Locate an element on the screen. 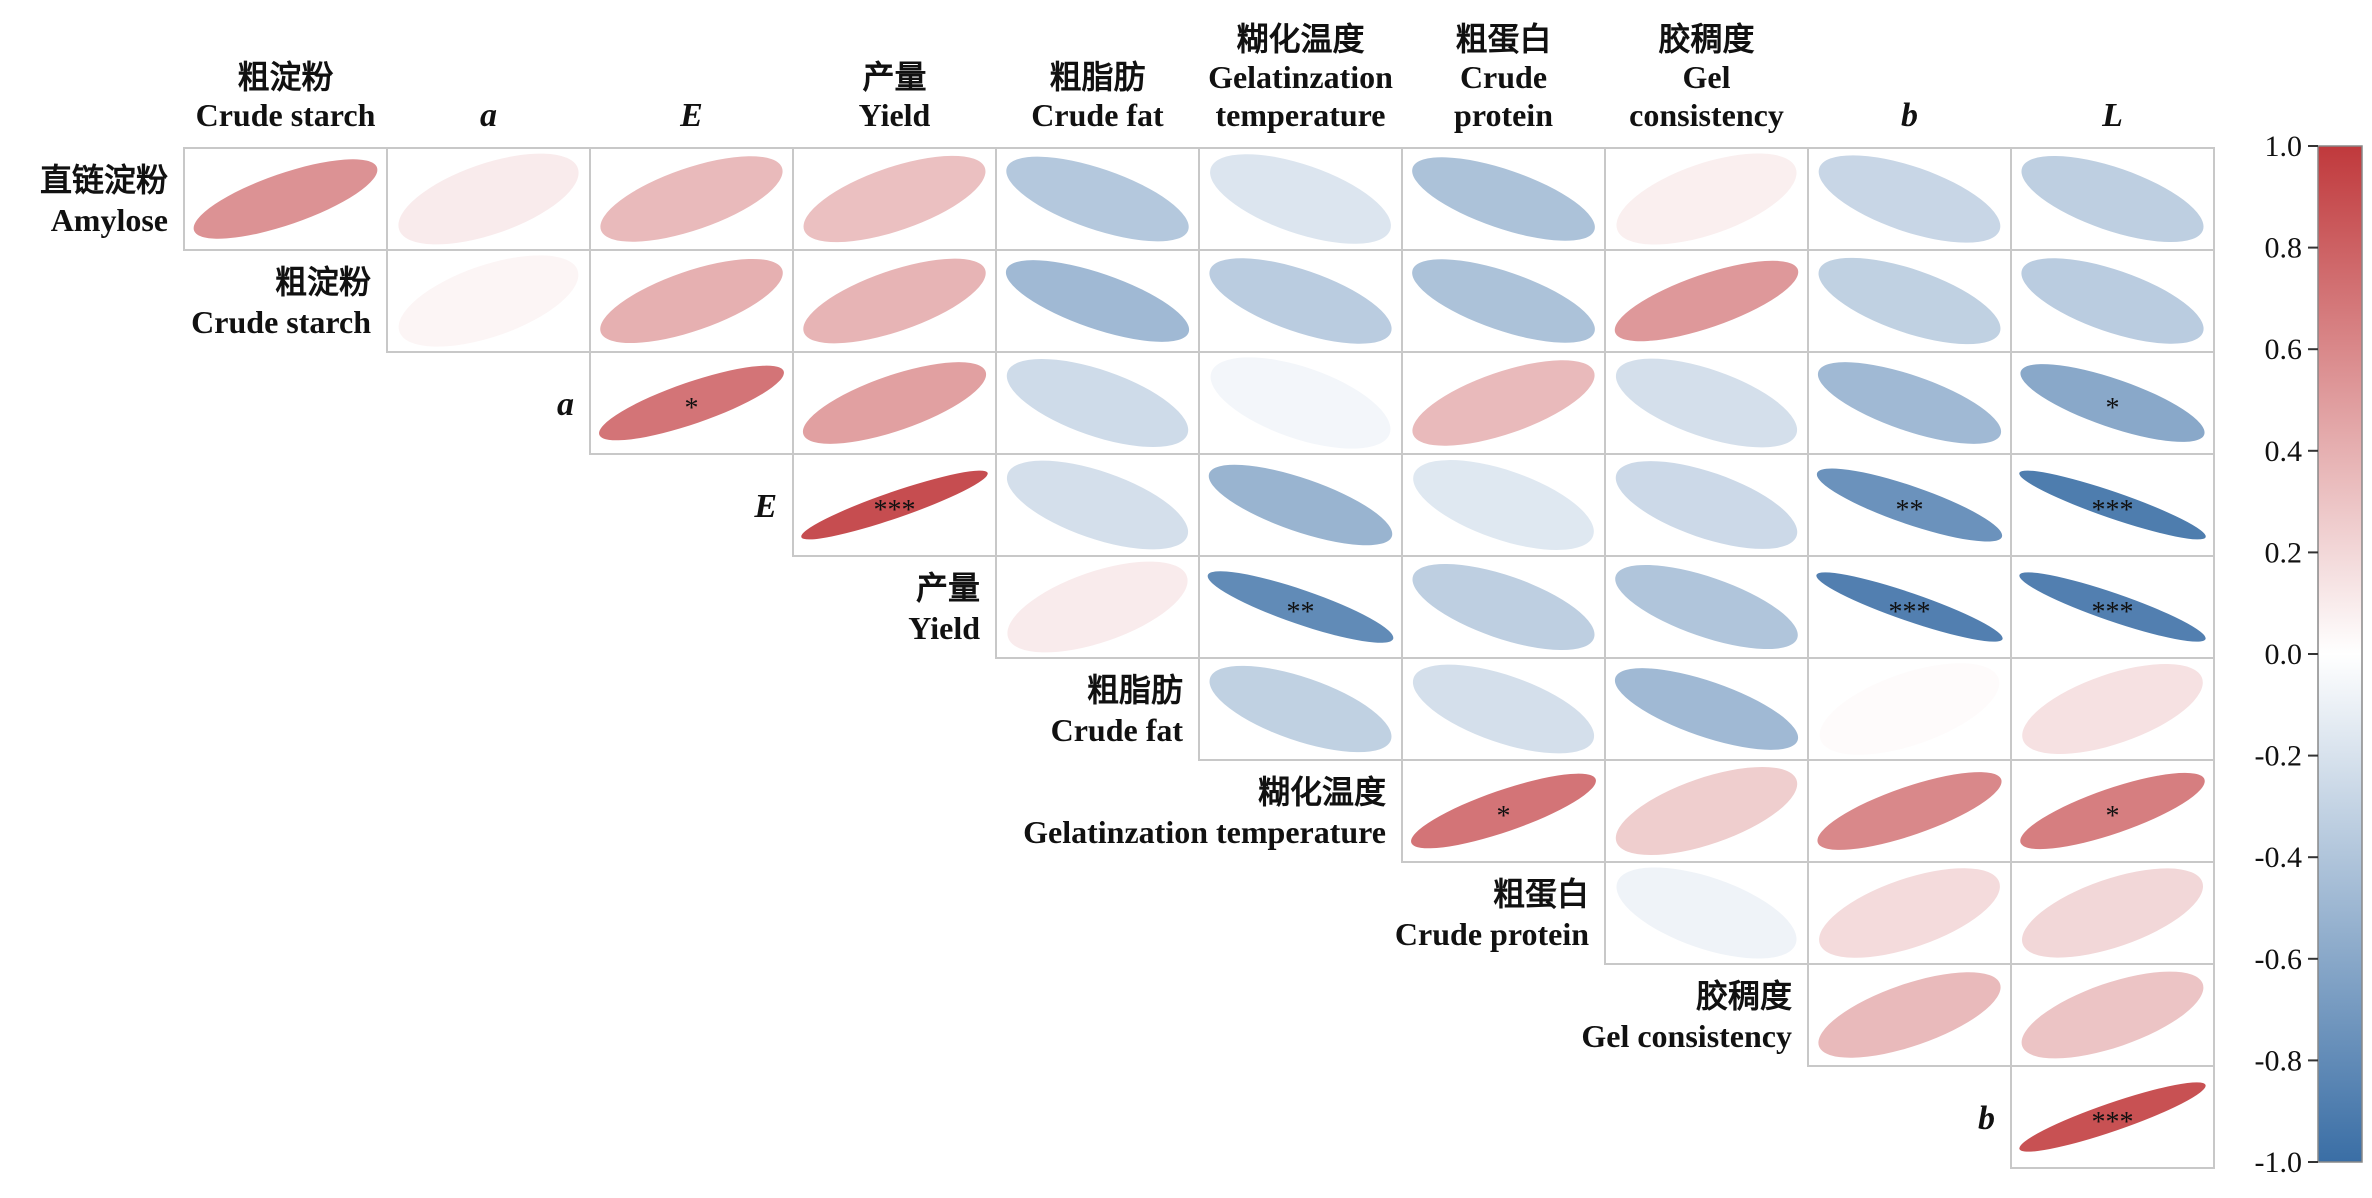 Image resolution: width=2372 pixels, height=1198 pixels. colorbar: 1.0 0.8 0.6 0.4 0.2 0.0 -0.2 -0.4 -0.6 -0.8 -1.0 is located at coordinates (2309, 654).